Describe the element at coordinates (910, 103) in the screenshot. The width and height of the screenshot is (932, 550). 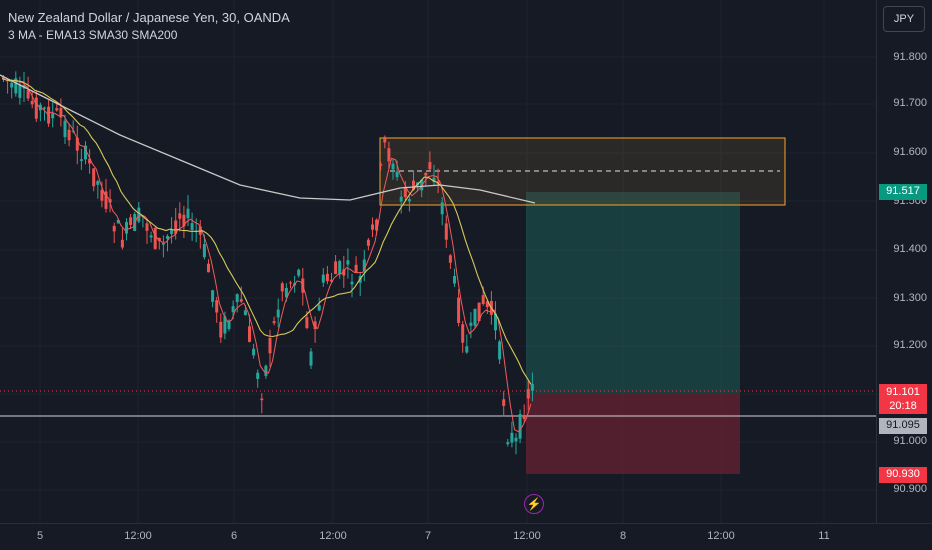
I see `price-tick: 91.700` at that location.